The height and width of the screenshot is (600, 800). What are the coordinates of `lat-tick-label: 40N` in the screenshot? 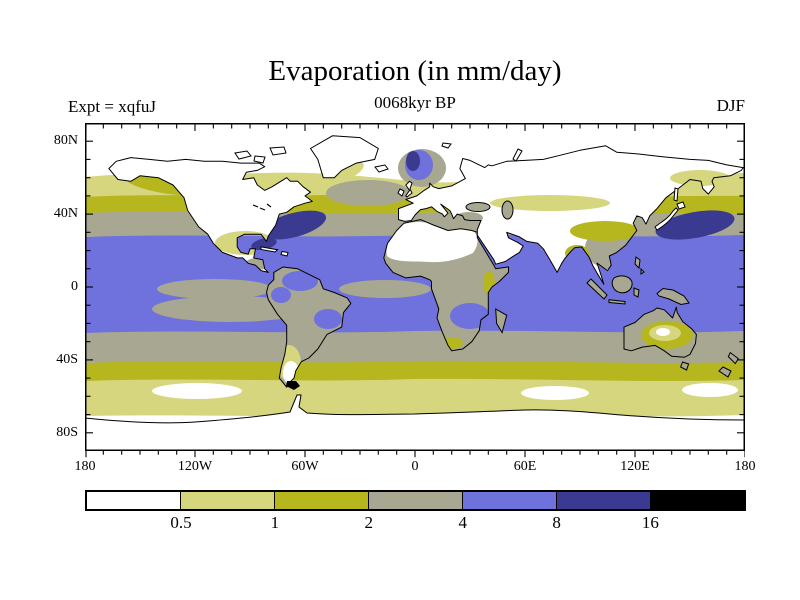 It's located at (65, 213).